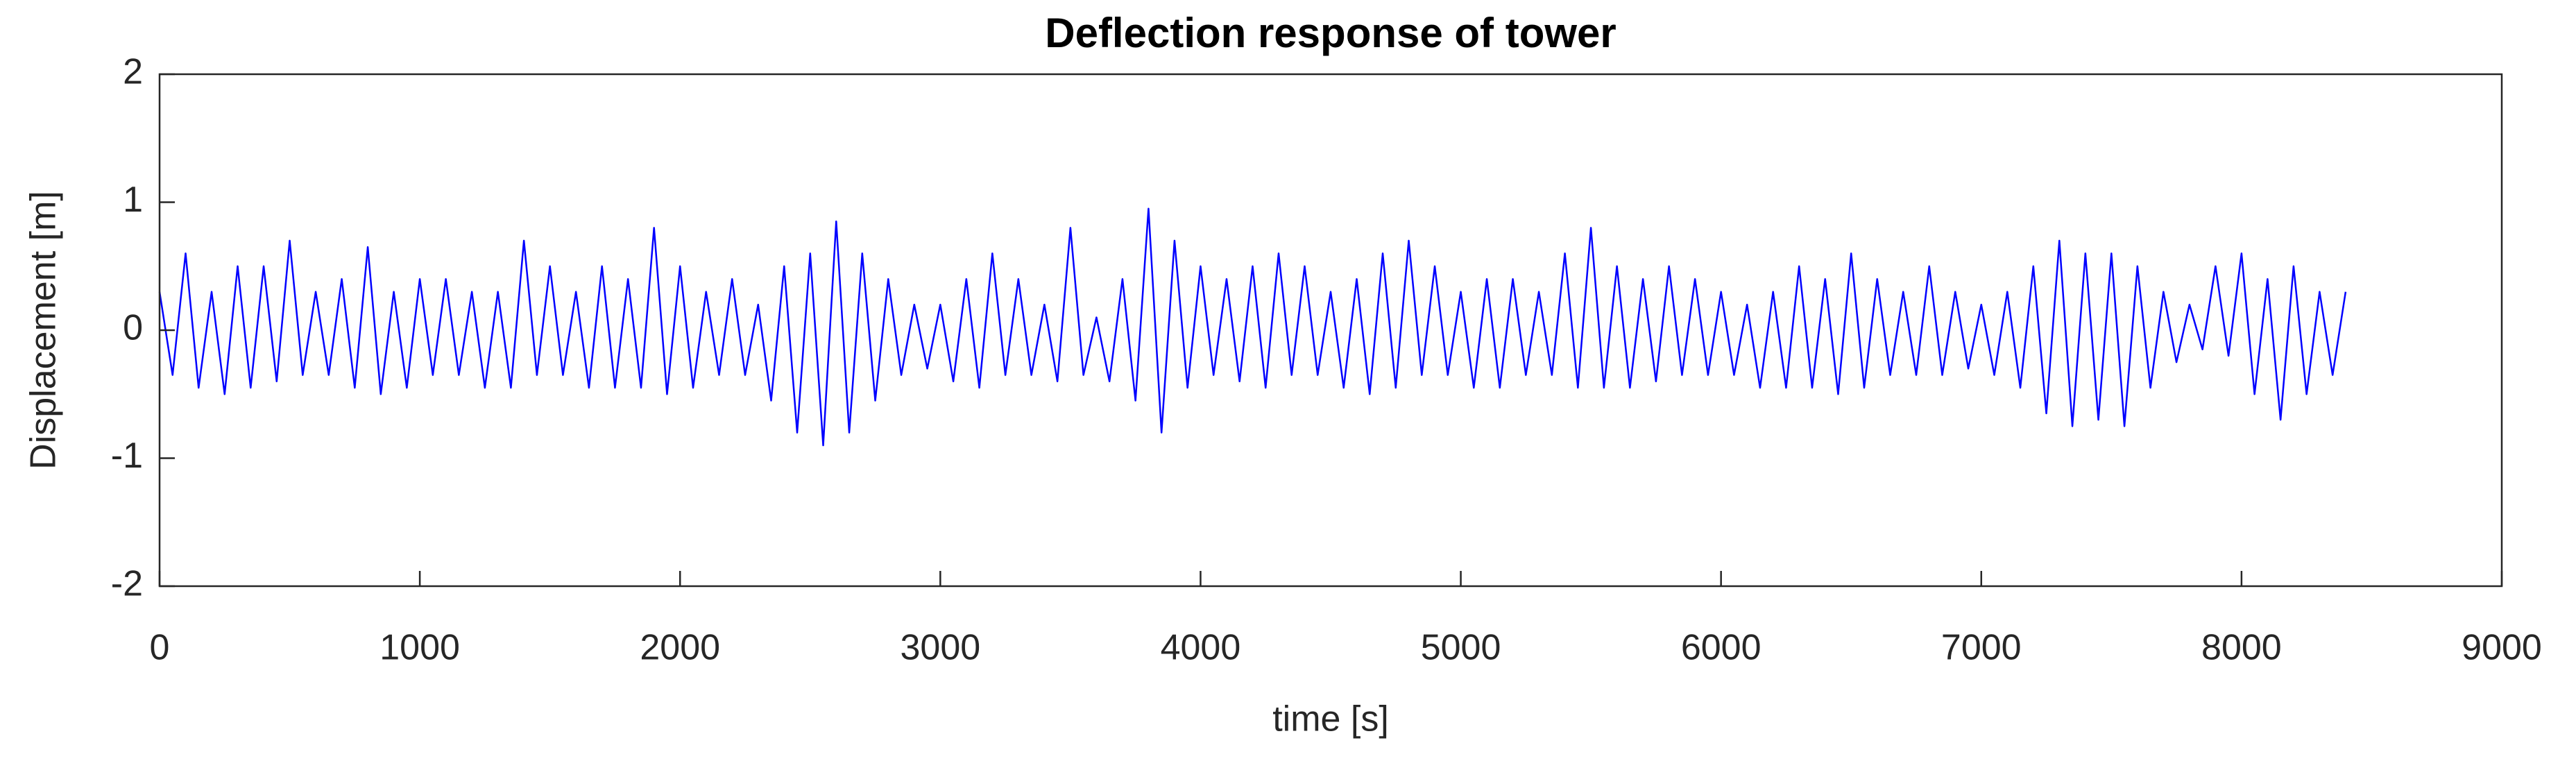 The image size is (2576, 770). Describe the element at coordinates (419, 648) in the screenshot. I see `x-tick-label: 1000` at that location.